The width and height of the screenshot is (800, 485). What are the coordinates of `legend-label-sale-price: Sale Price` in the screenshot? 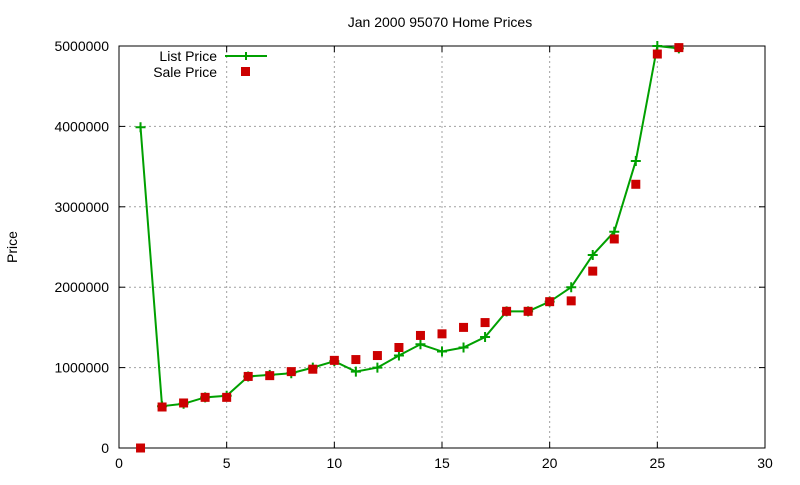 It's located at (185, 72).